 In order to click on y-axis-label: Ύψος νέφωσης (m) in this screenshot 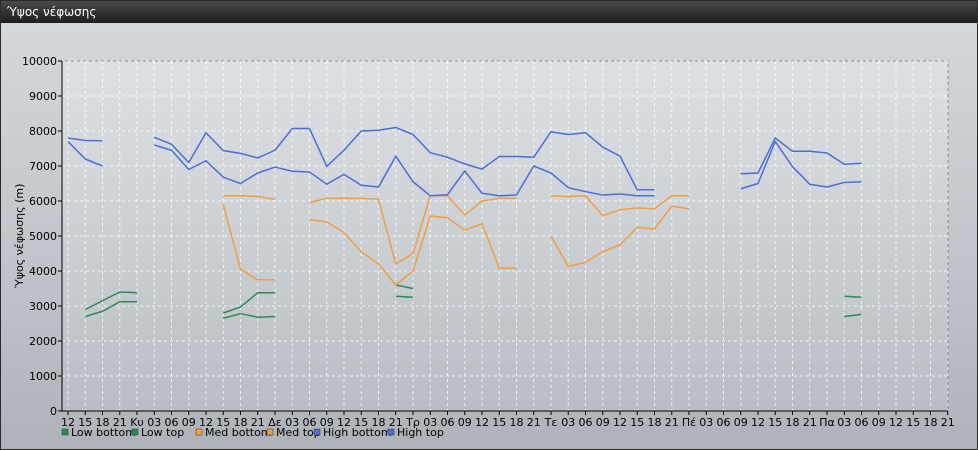, I will do `click(19, 237)`.